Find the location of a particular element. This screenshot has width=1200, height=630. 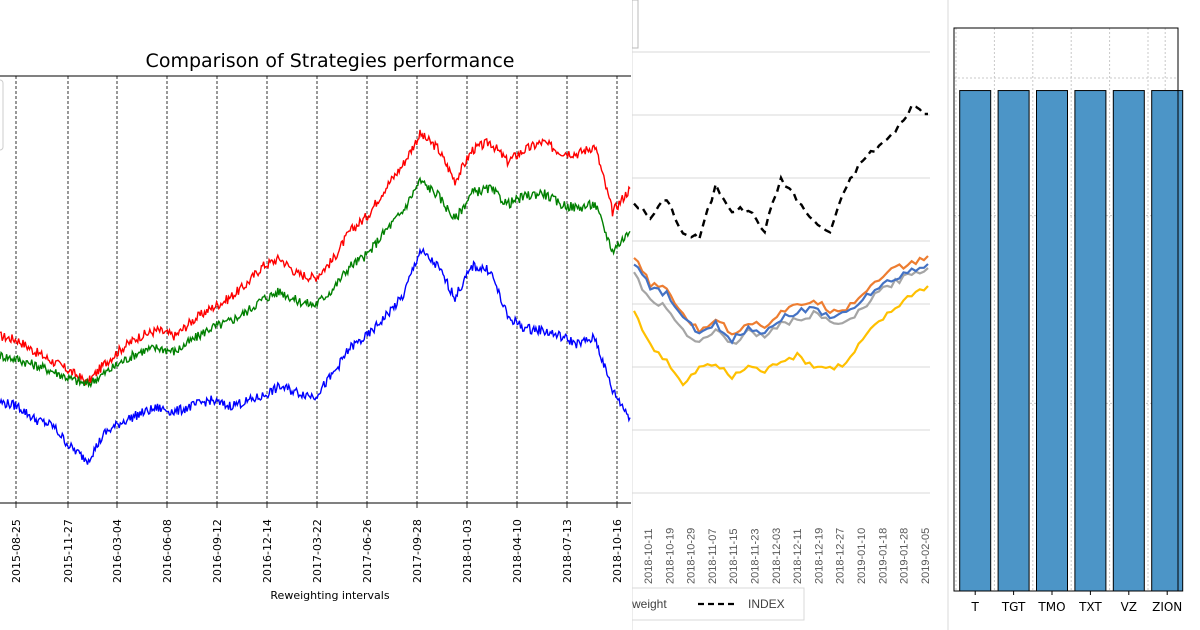

window-edge is located at coordinates (635, 24).